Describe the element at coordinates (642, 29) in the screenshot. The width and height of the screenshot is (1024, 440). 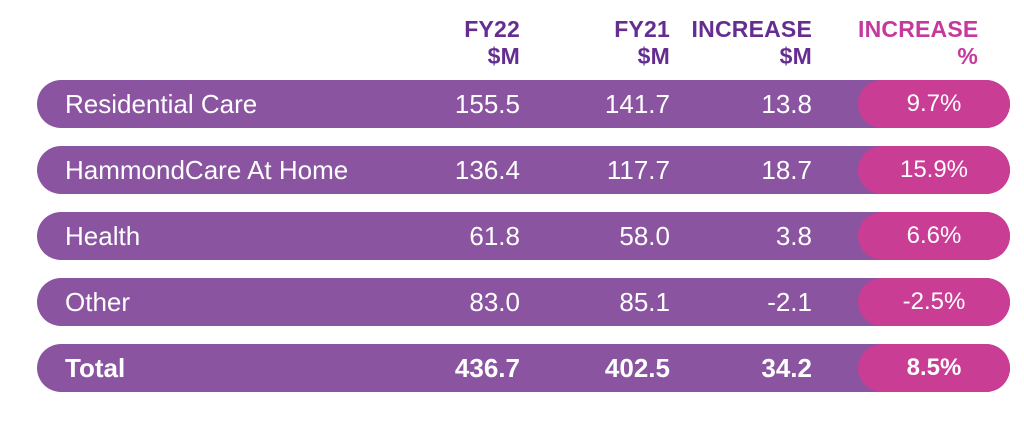
I see `header-fy21-line1: FY21` at that location.